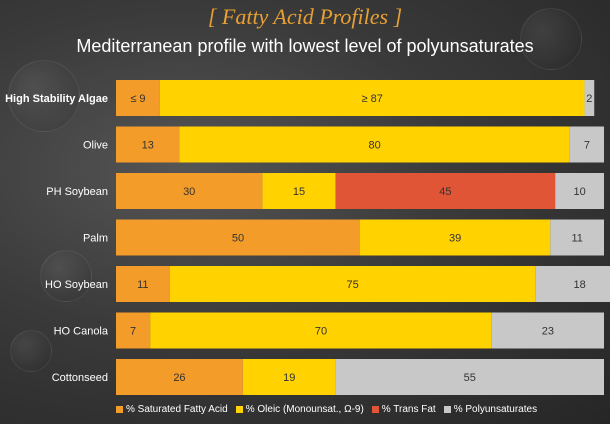 The width and height of the screenshot is (610, 424). I want to click on data-label-high-stability-algae-polyunsaturates: 2, so click(589, 99).